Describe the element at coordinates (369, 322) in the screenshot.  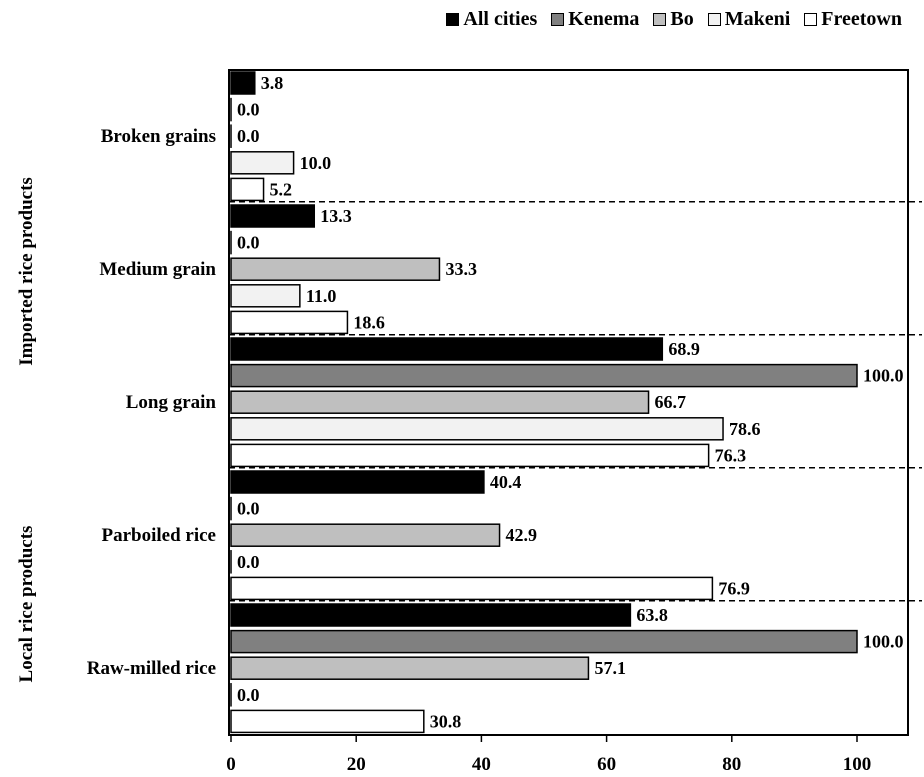
I see `data-label: 18.6` at that location.